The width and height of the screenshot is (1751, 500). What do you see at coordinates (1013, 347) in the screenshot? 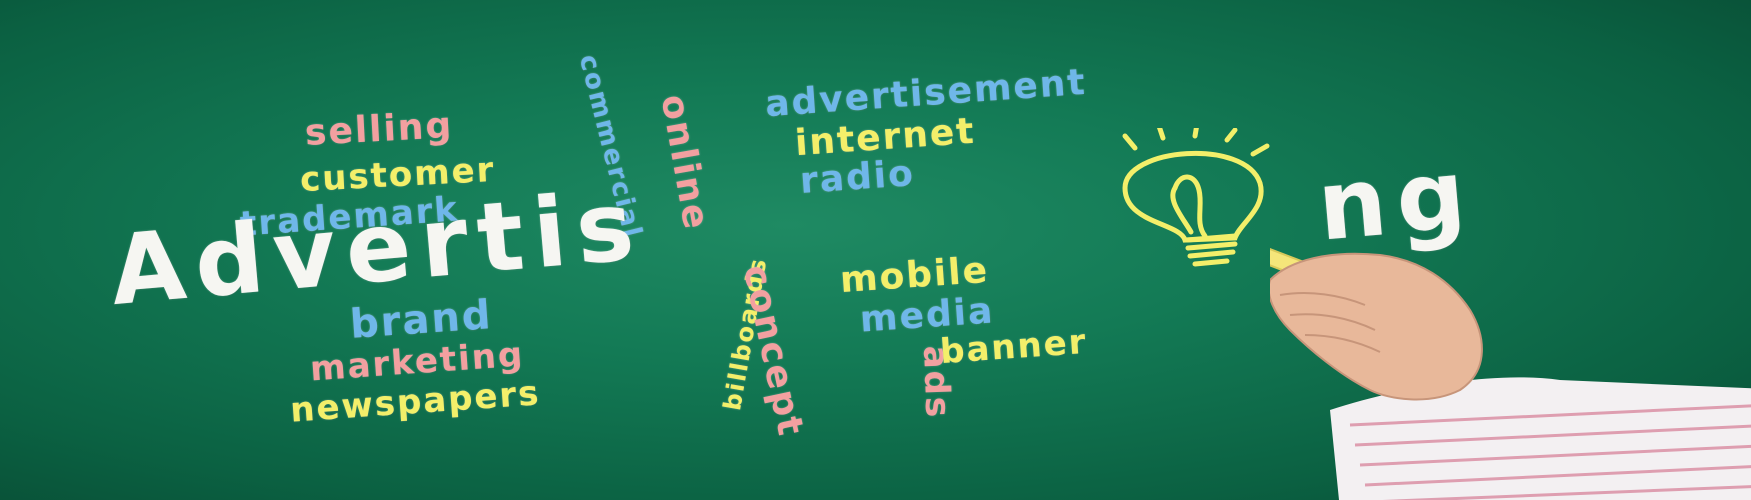
I see `word-banner: banner` at bounding box center [1013, 347].